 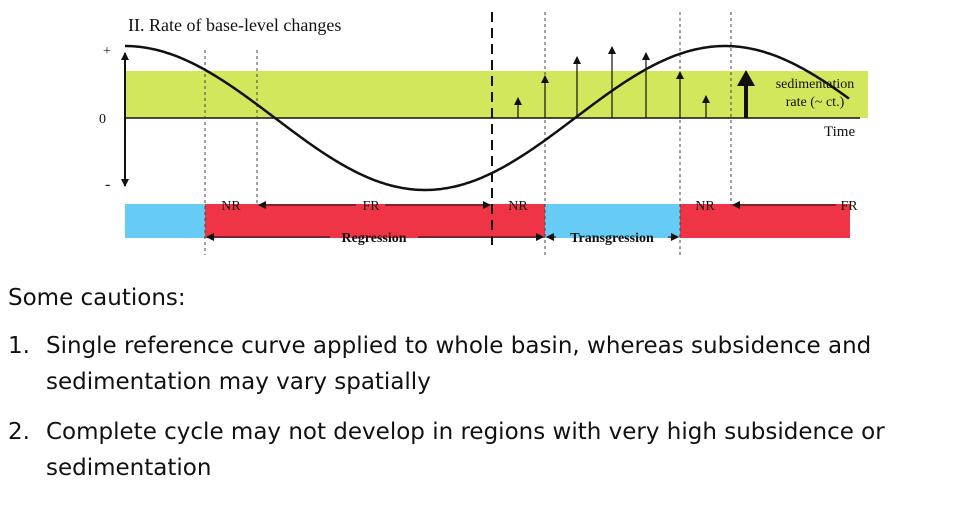 What do you see at coordinates (496, 94) in the screenshot?
I see `sedimentation-band` at bounding box center [496, 94].